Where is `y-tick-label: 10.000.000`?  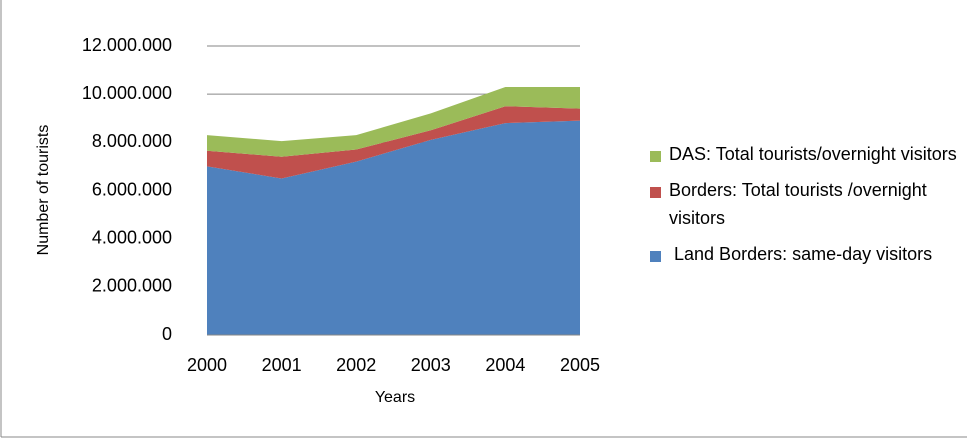
y-tick-label: 10.000.000 is located at coordinates (127, 93).